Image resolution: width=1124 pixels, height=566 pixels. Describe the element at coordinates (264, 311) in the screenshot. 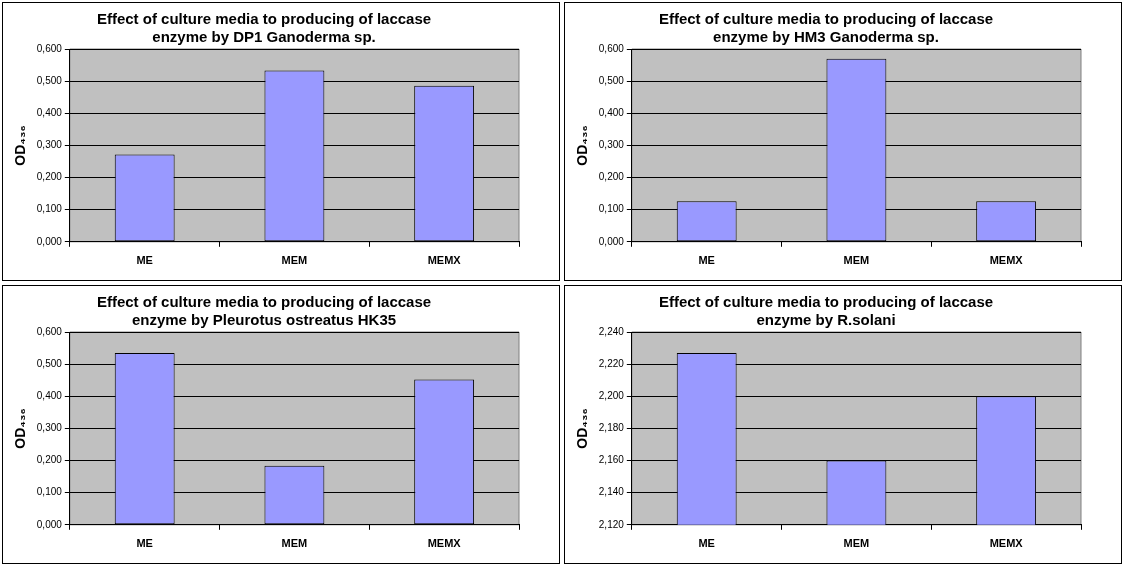

I see `chart-title: Effect of culture media to producing of laccase enzyme by Pleurotus ostreatus HK35` at that location.